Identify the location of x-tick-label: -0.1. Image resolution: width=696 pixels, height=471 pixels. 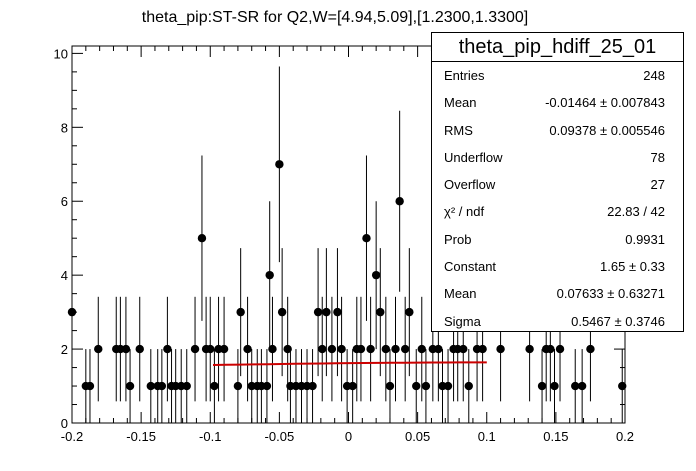
(210, 436).